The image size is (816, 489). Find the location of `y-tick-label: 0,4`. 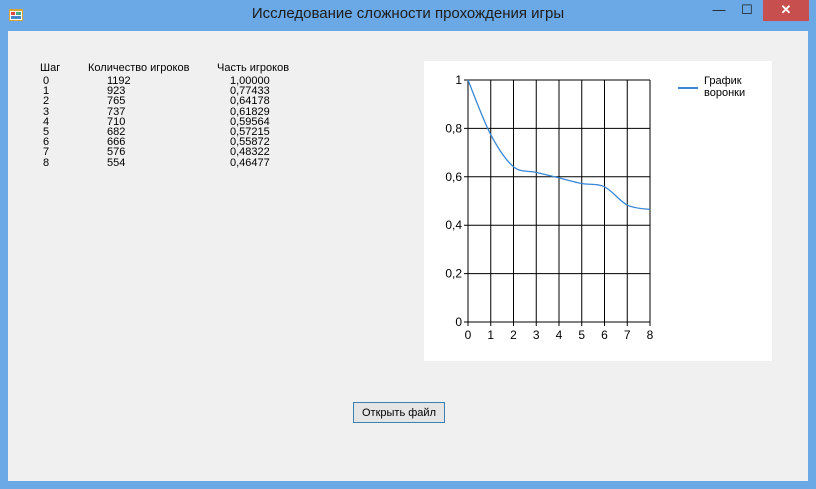

y-tick-label: 0,4 is located at coordinates (453, 225).